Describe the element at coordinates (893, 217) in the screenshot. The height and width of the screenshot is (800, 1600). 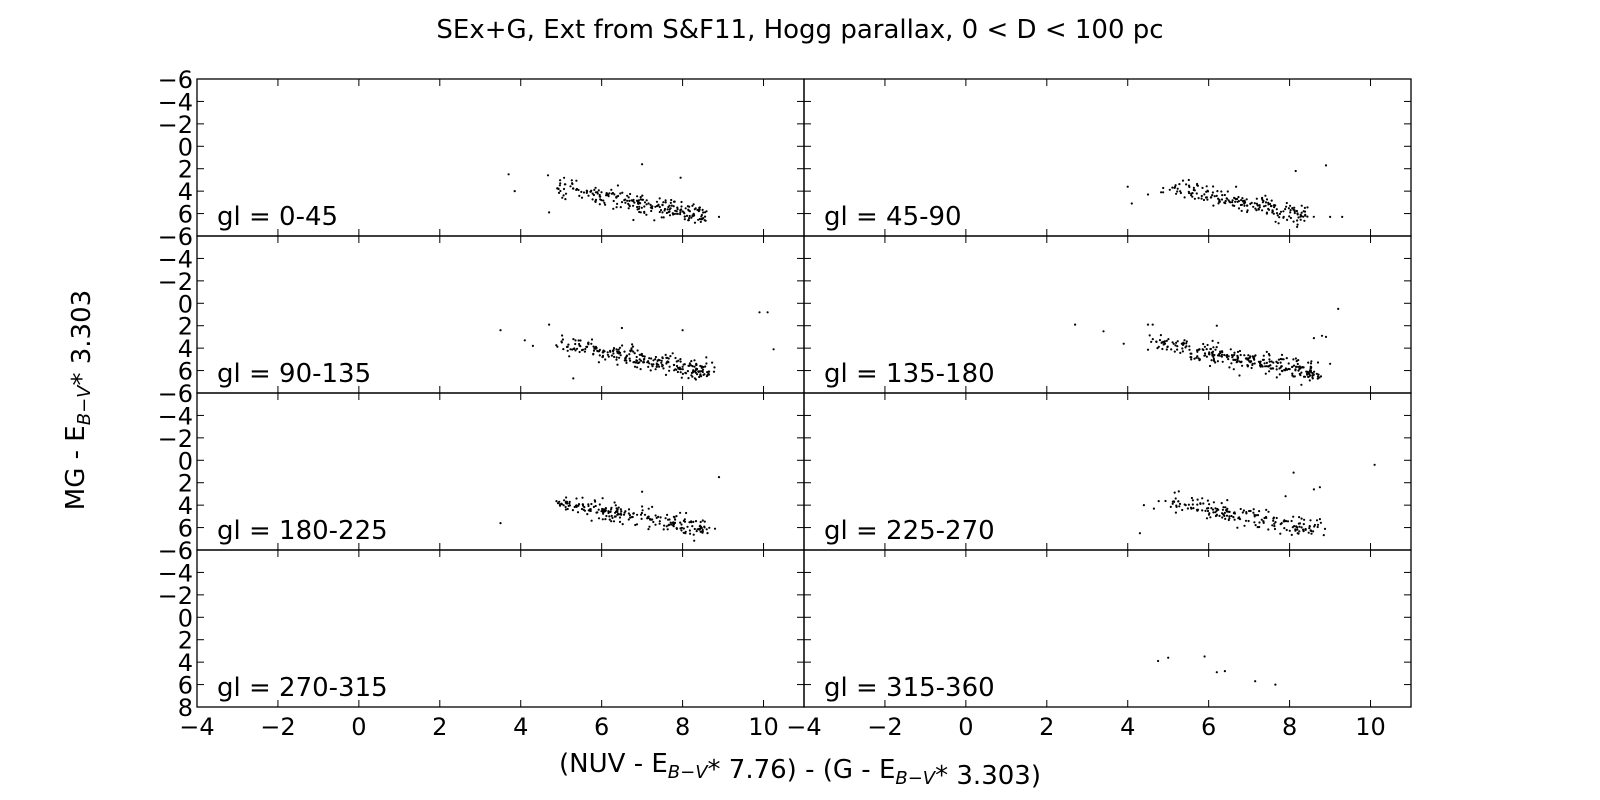
I see `panel-label: gl = 45-90` at that location.